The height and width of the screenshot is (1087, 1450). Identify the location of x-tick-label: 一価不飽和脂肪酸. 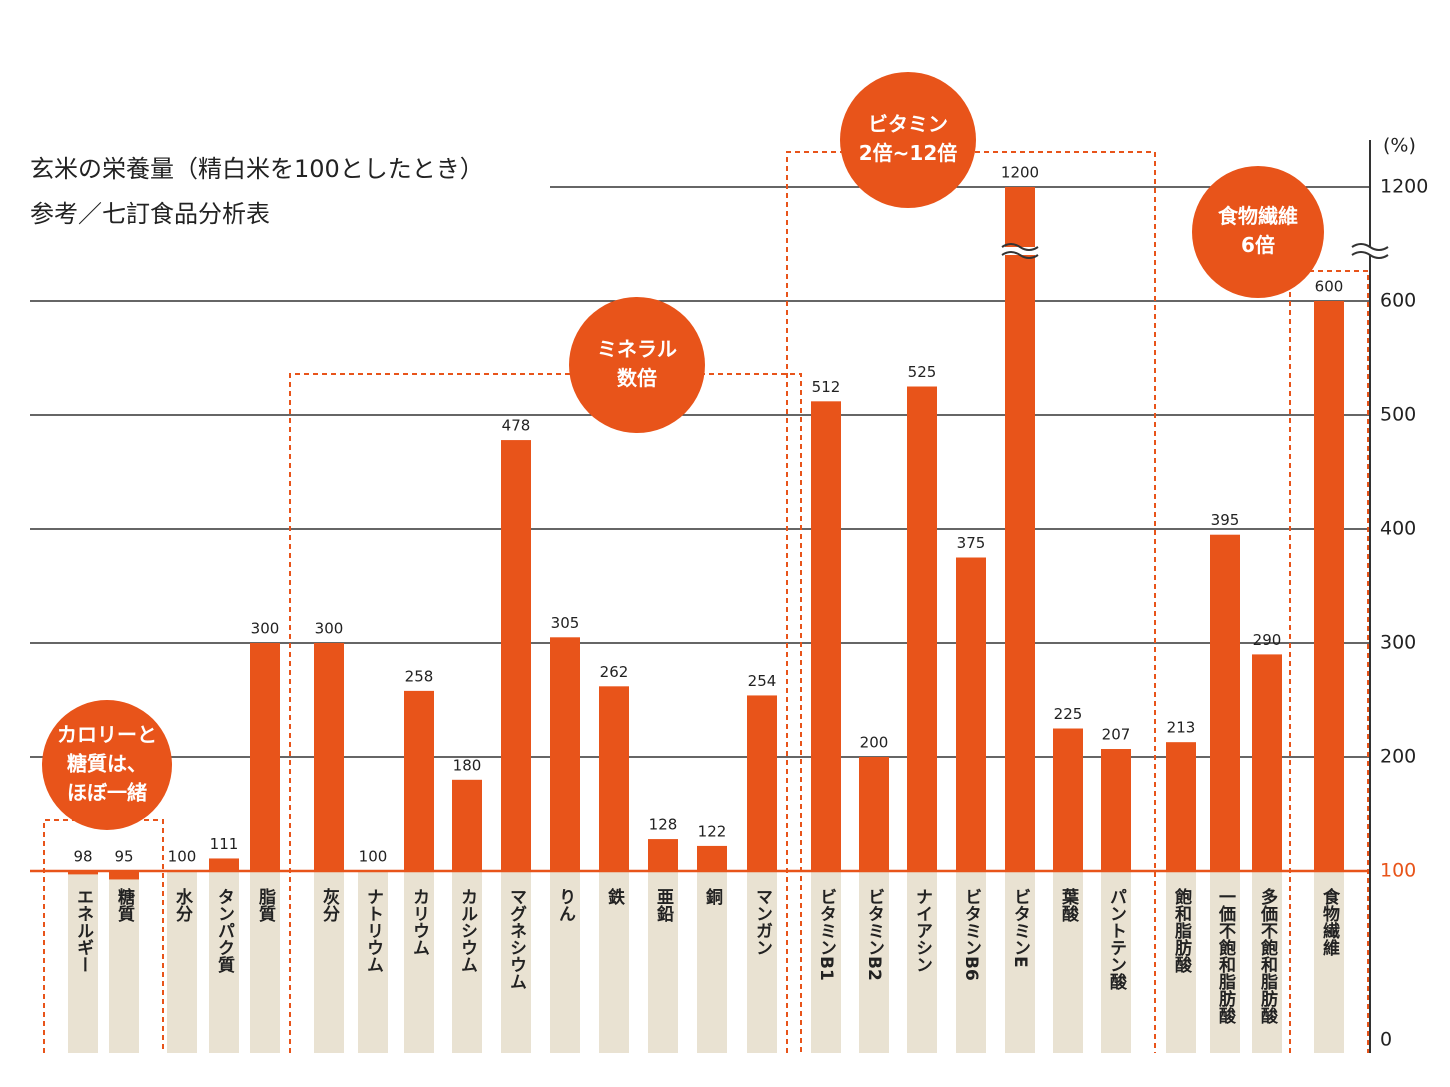
(1226, 956).